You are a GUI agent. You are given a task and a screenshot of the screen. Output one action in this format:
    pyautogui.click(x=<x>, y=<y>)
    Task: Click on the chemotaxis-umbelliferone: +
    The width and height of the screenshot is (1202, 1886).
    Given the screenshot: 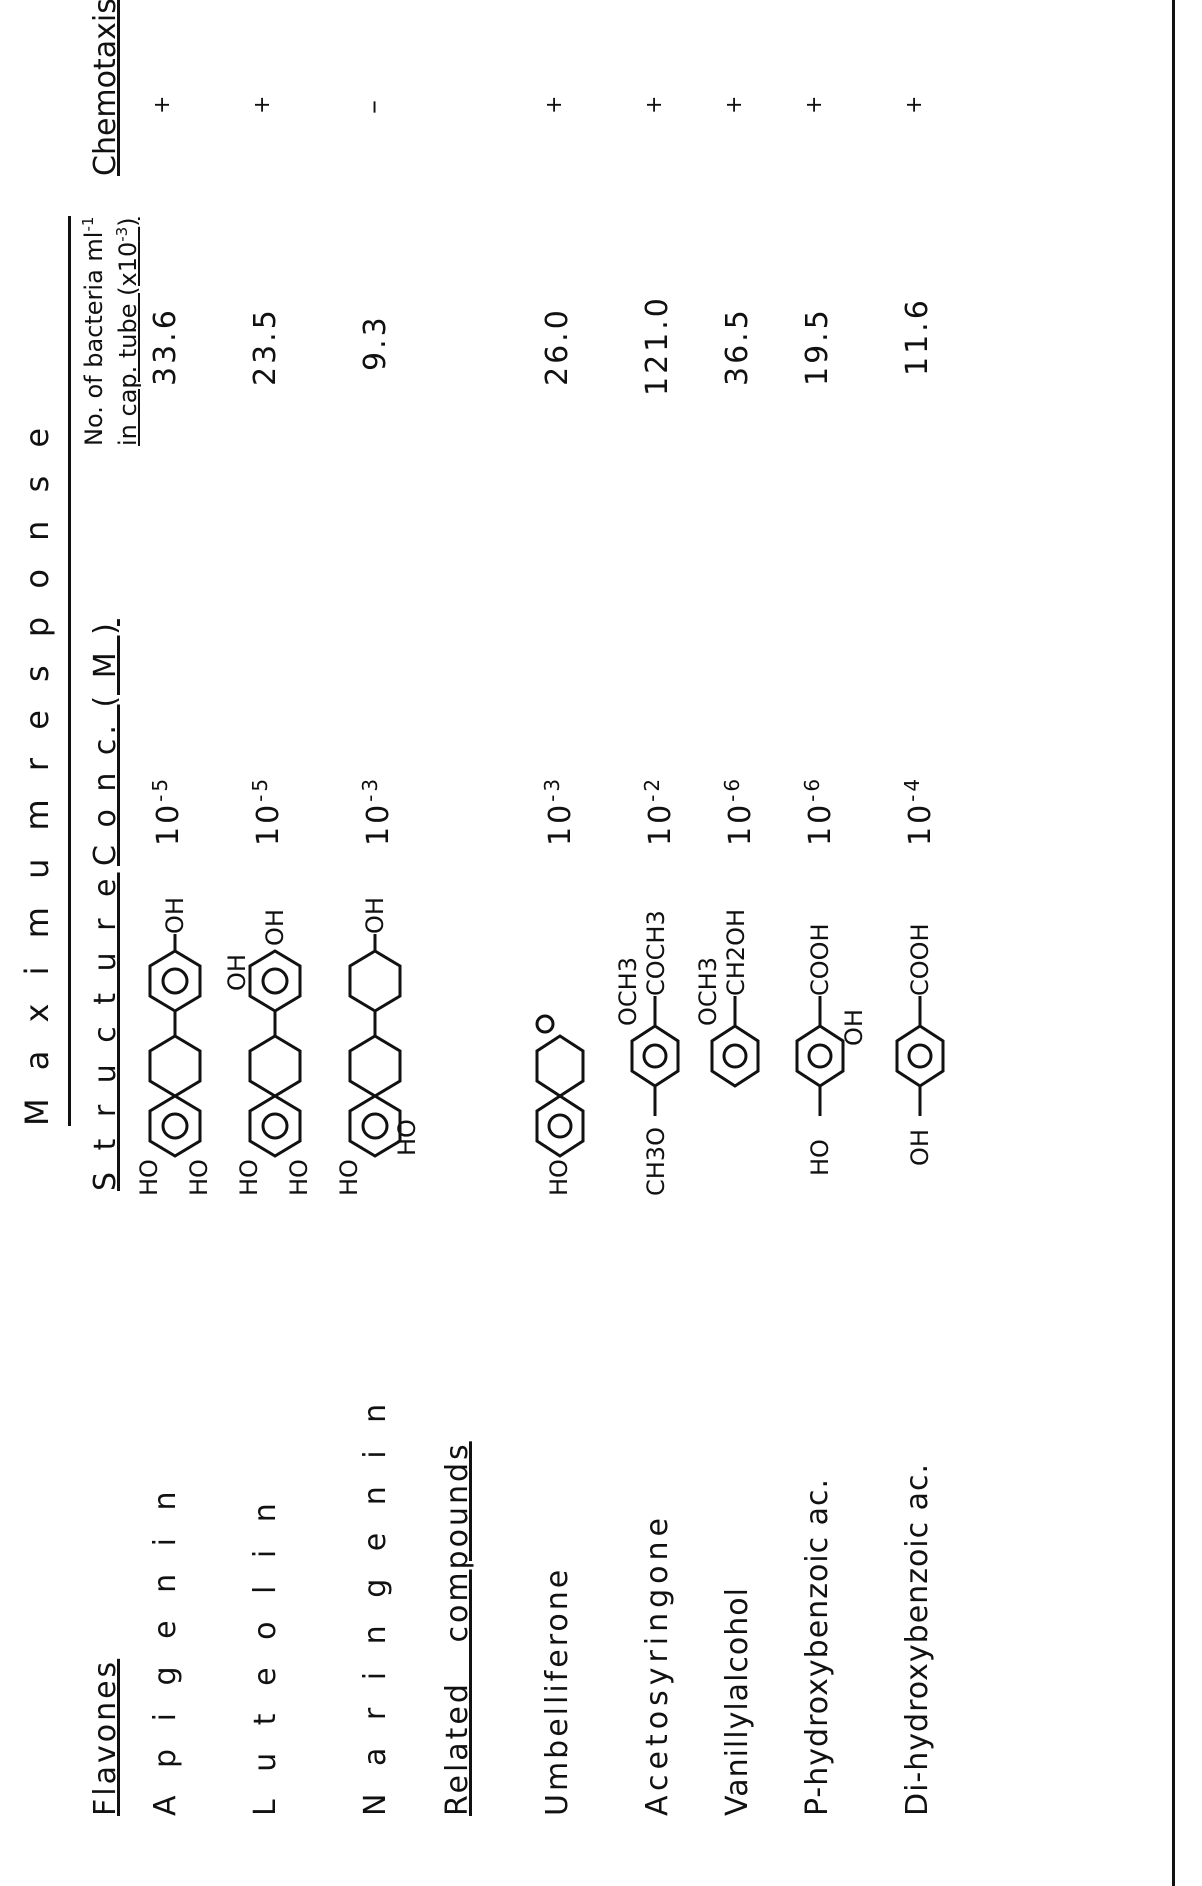 What is the action you would take?
    pyautogui.click(x=554, y=104)
    